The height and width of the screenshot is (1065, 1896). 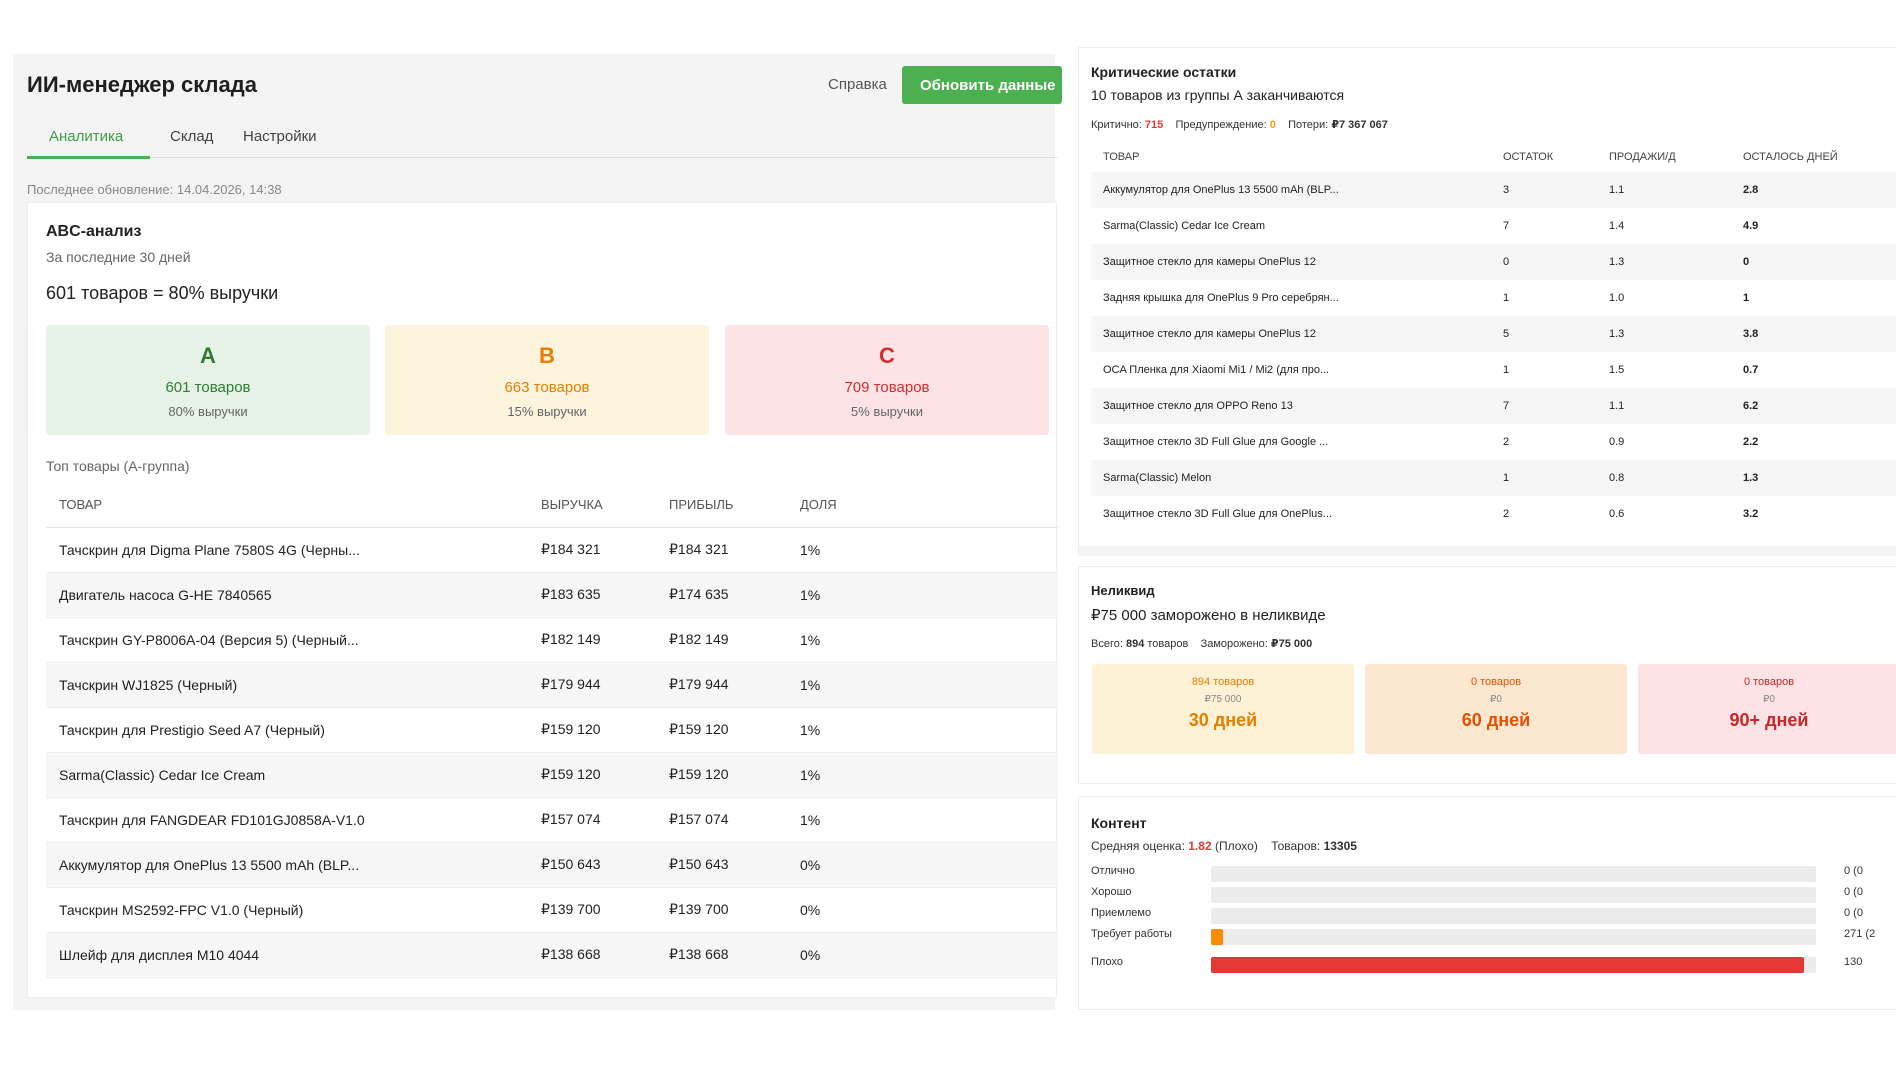 I want to click on group-share: 5% выручки, so click(x=887, y=411).